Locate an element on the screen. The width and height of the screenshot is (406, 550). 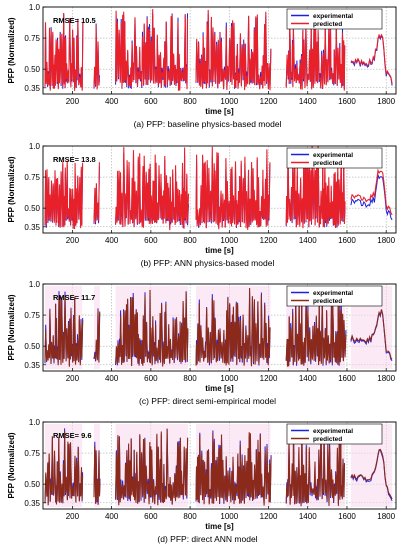
panel-caption: (a) PFP: baseline physics-based model is located at coordinates (208, 124).